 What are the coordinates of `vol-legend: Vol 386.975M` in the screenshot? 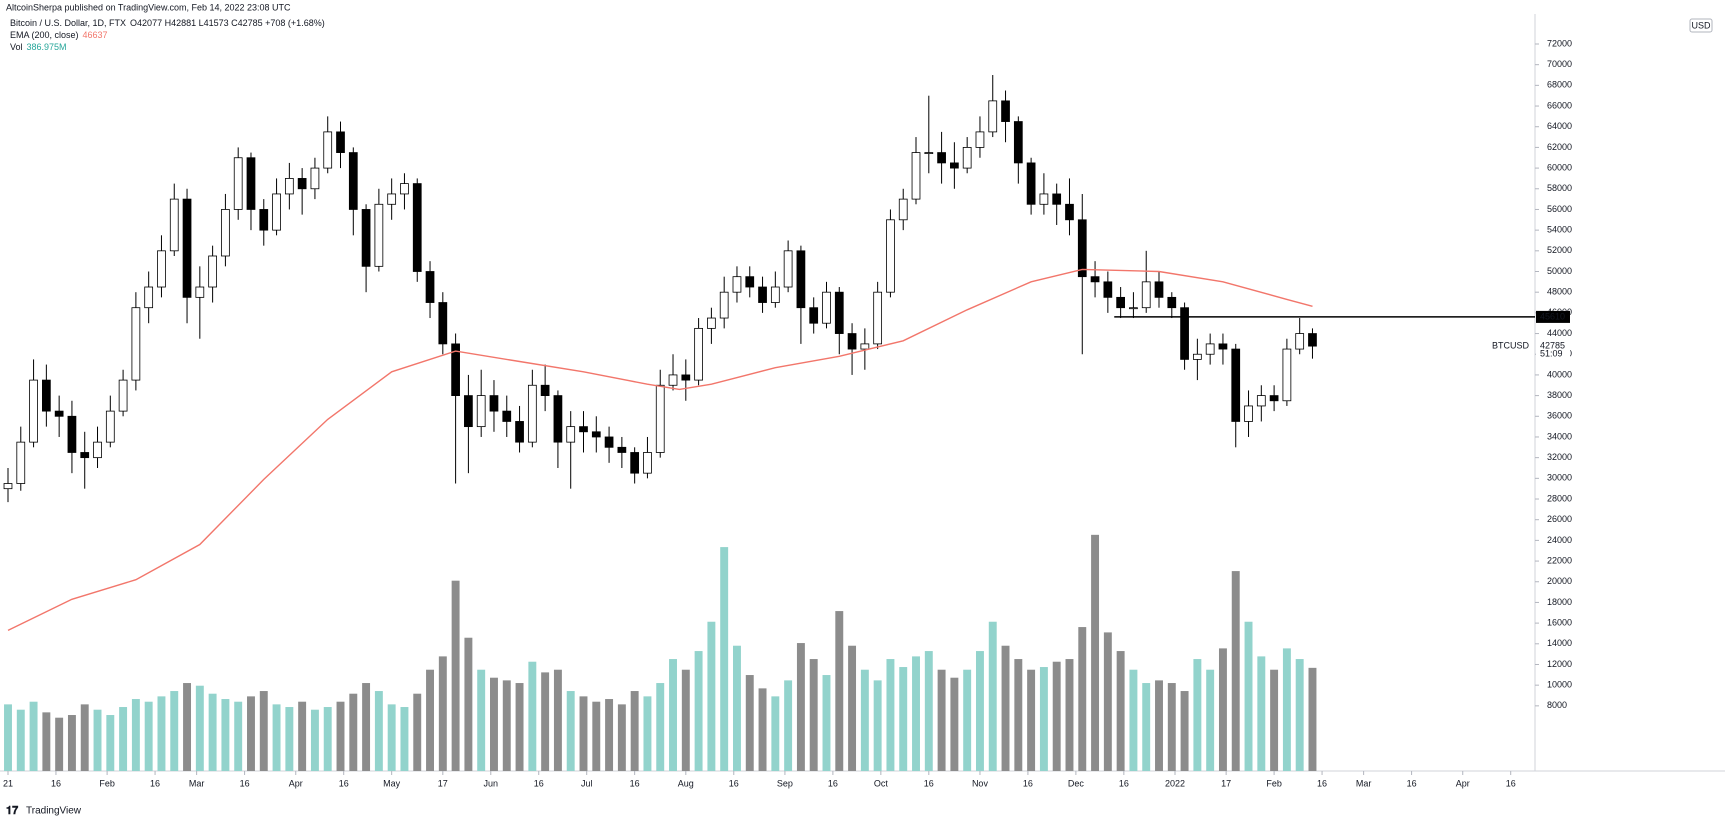 It's located at (38, 47).